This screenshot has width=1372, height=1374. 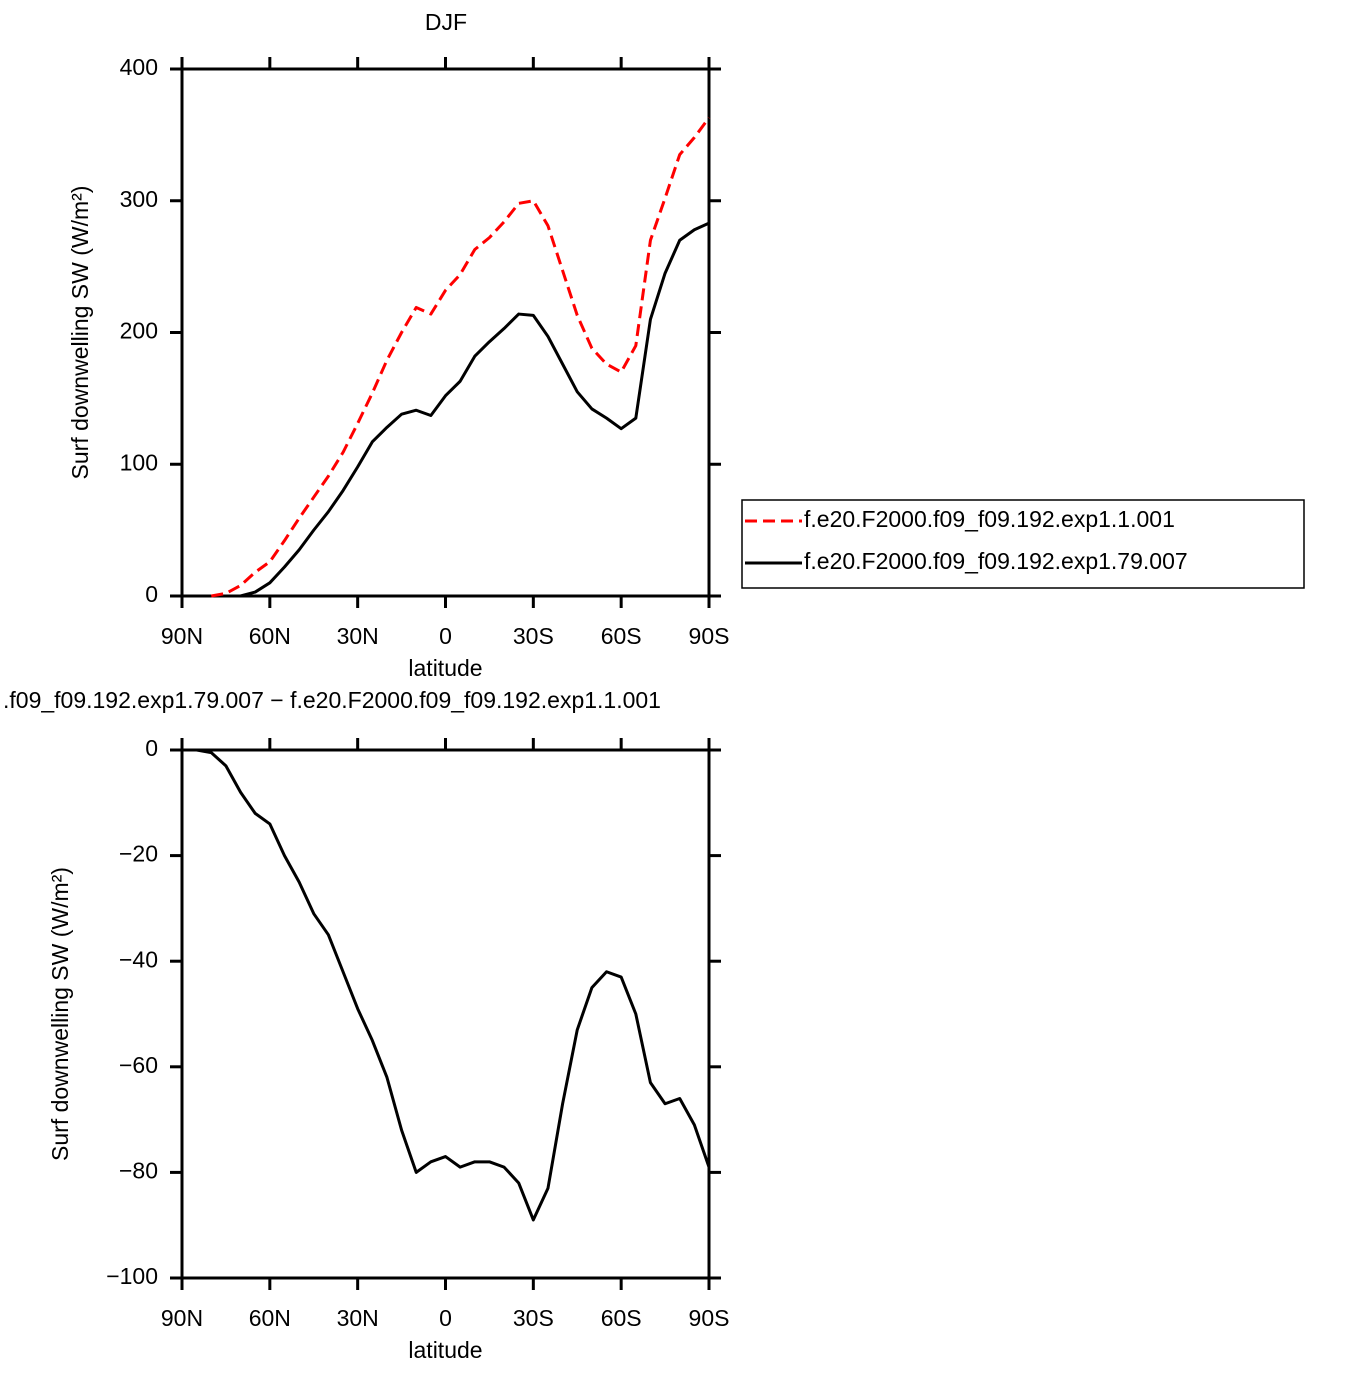 What do you see at coordinates (996, 561) in the screenshot?
I see `legend-label: f.e20.F2000.f09_f09.192.exp1.79.007` at bounding box center [996, 561].